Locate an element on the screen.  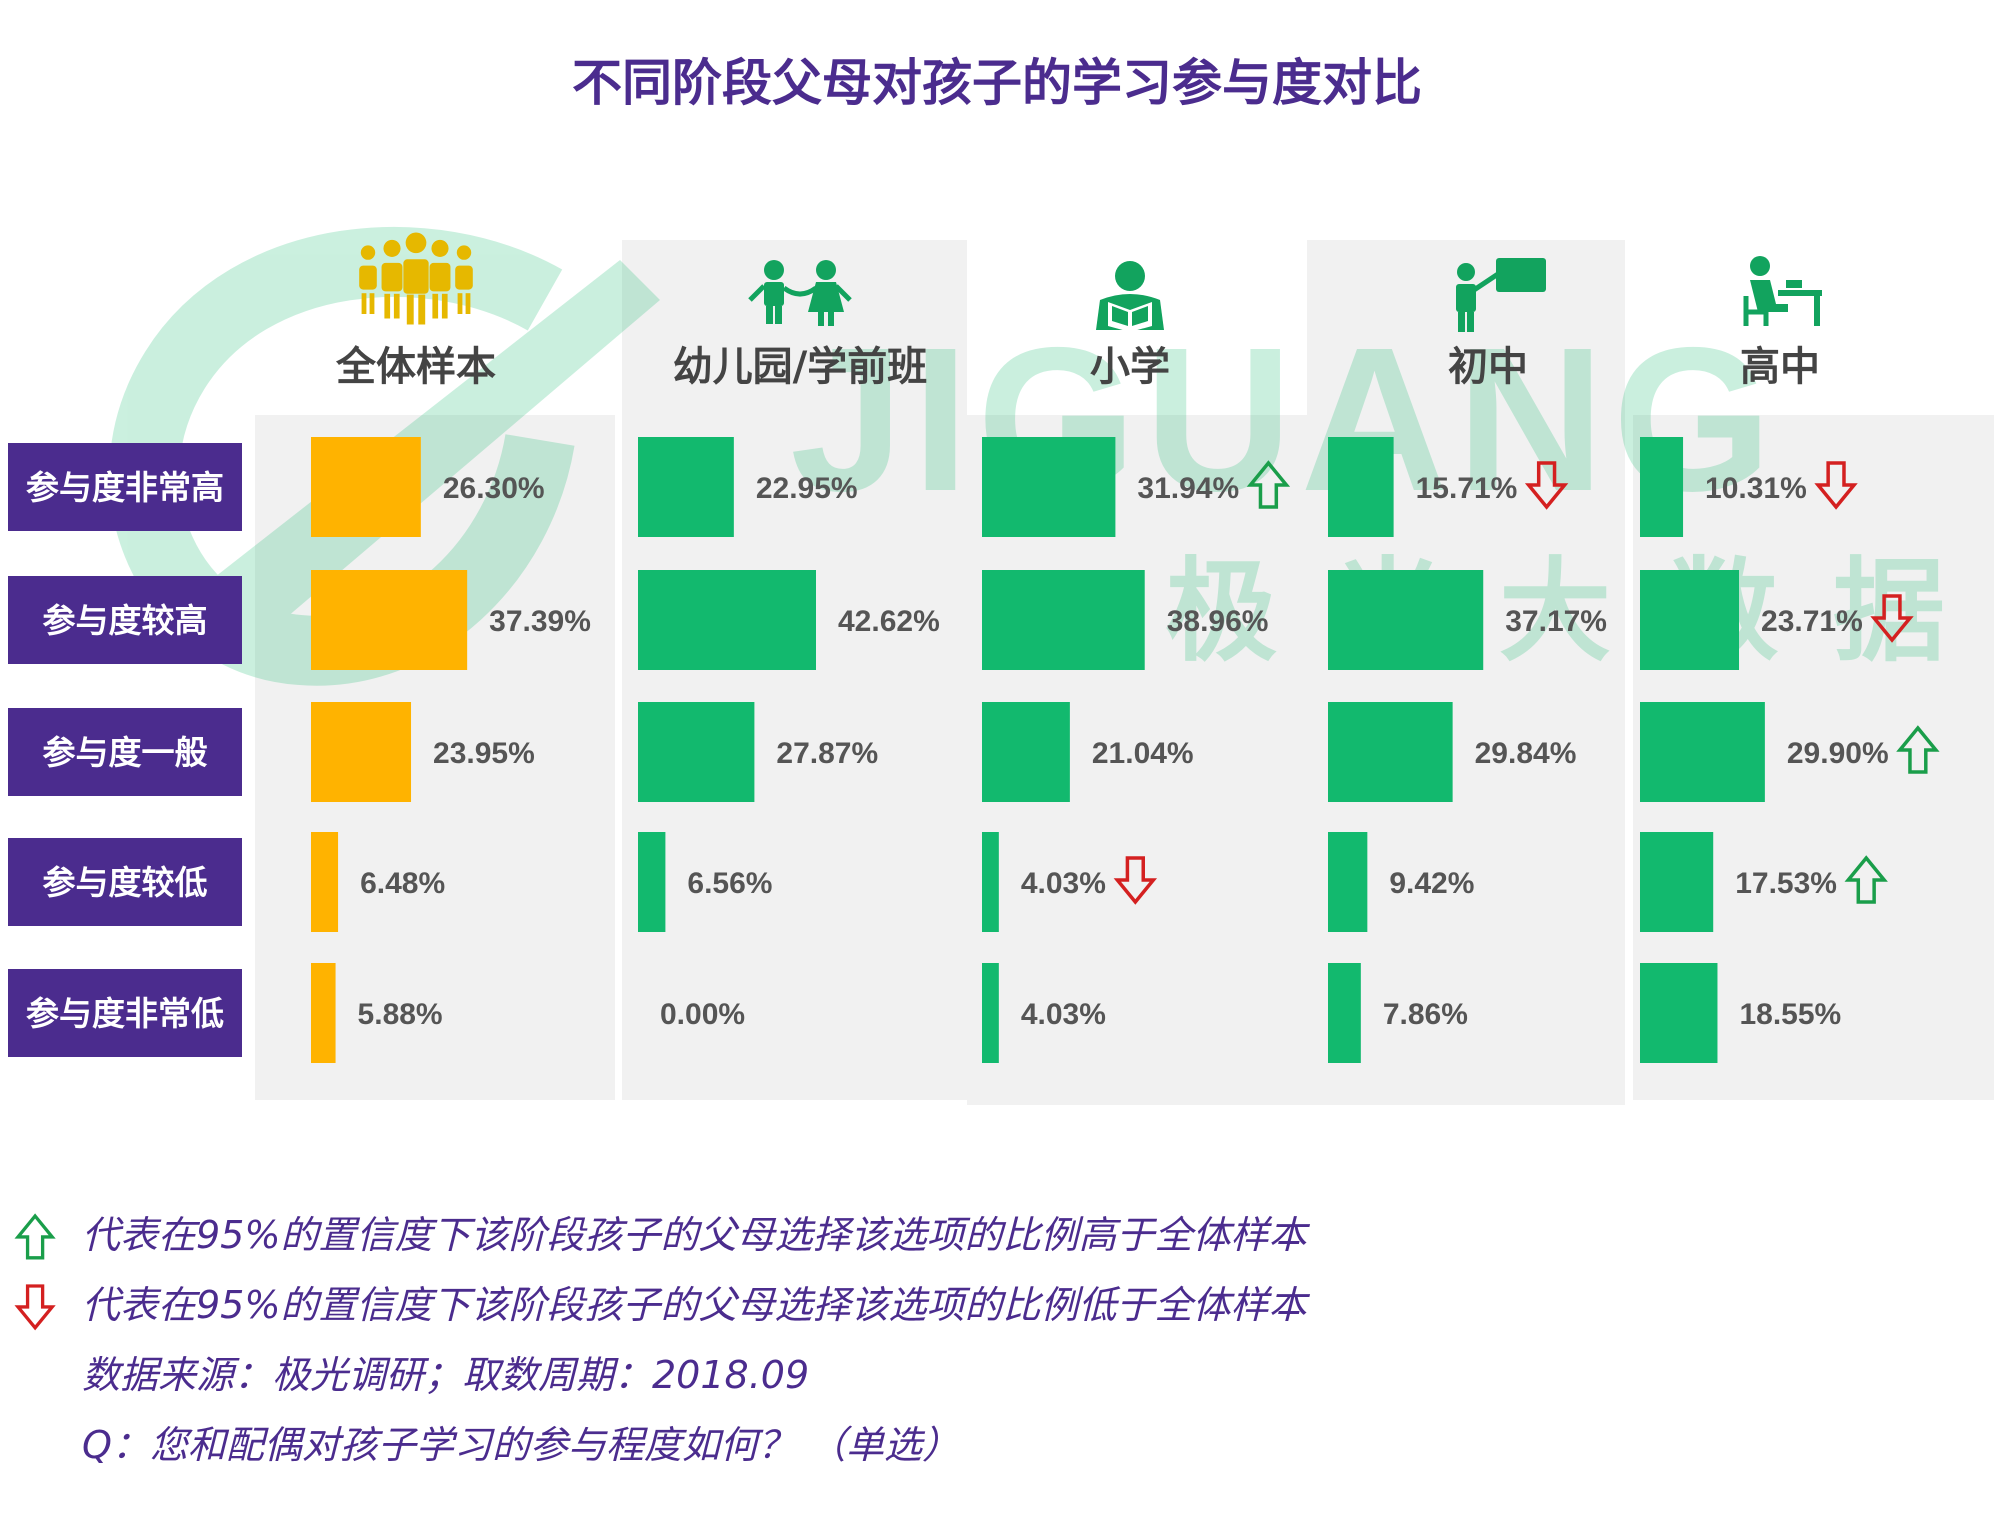
category-label: 参与度较高 is located at coordinates (125, 620).